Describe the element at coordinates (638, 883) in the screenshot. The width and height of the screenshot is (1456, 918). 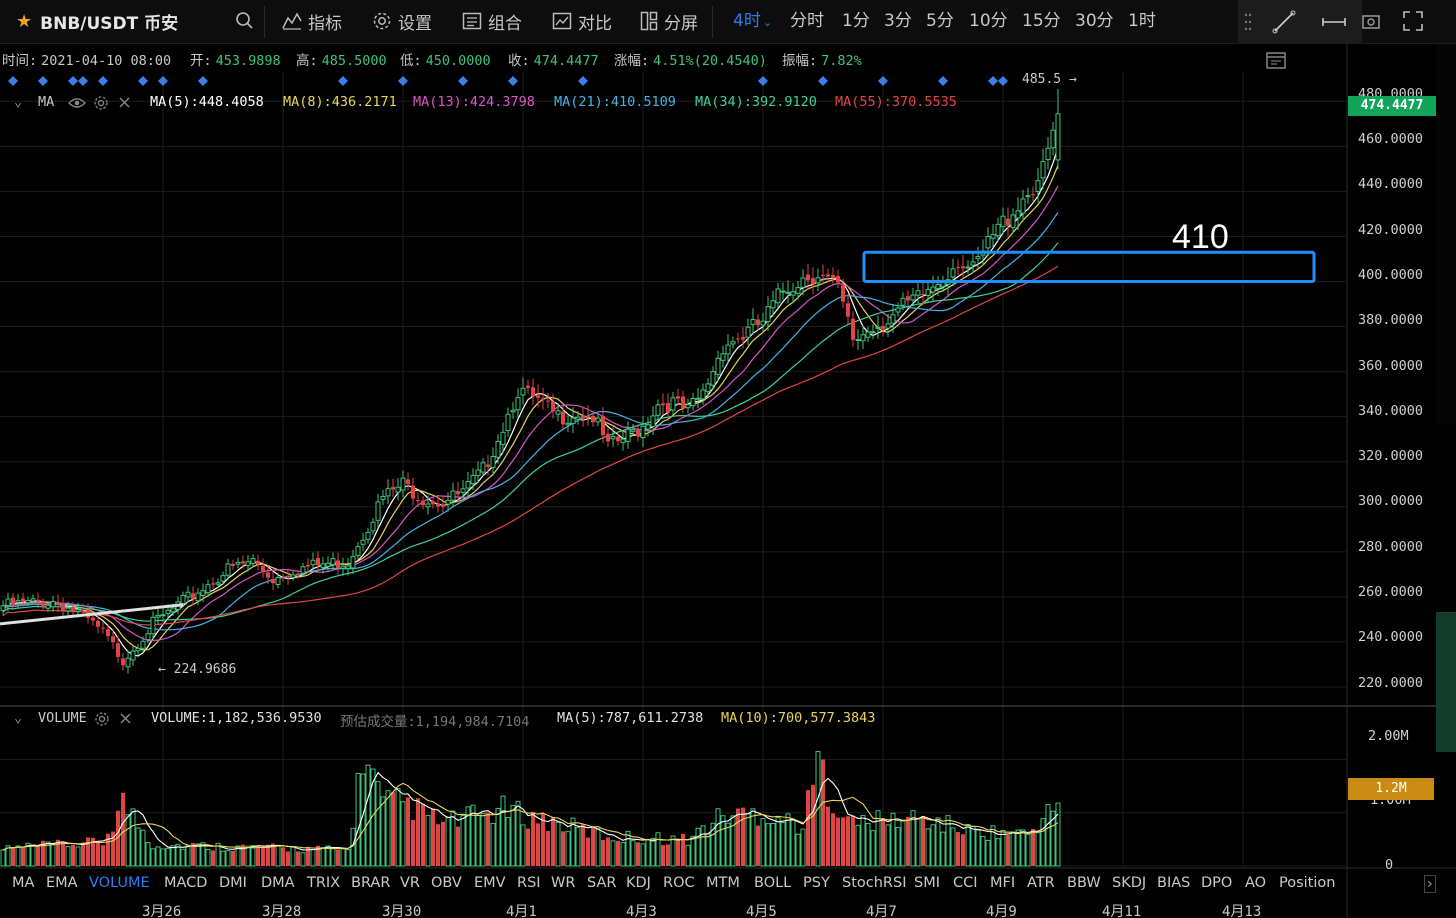
I see `indicator-tab: KDJ` at that location.